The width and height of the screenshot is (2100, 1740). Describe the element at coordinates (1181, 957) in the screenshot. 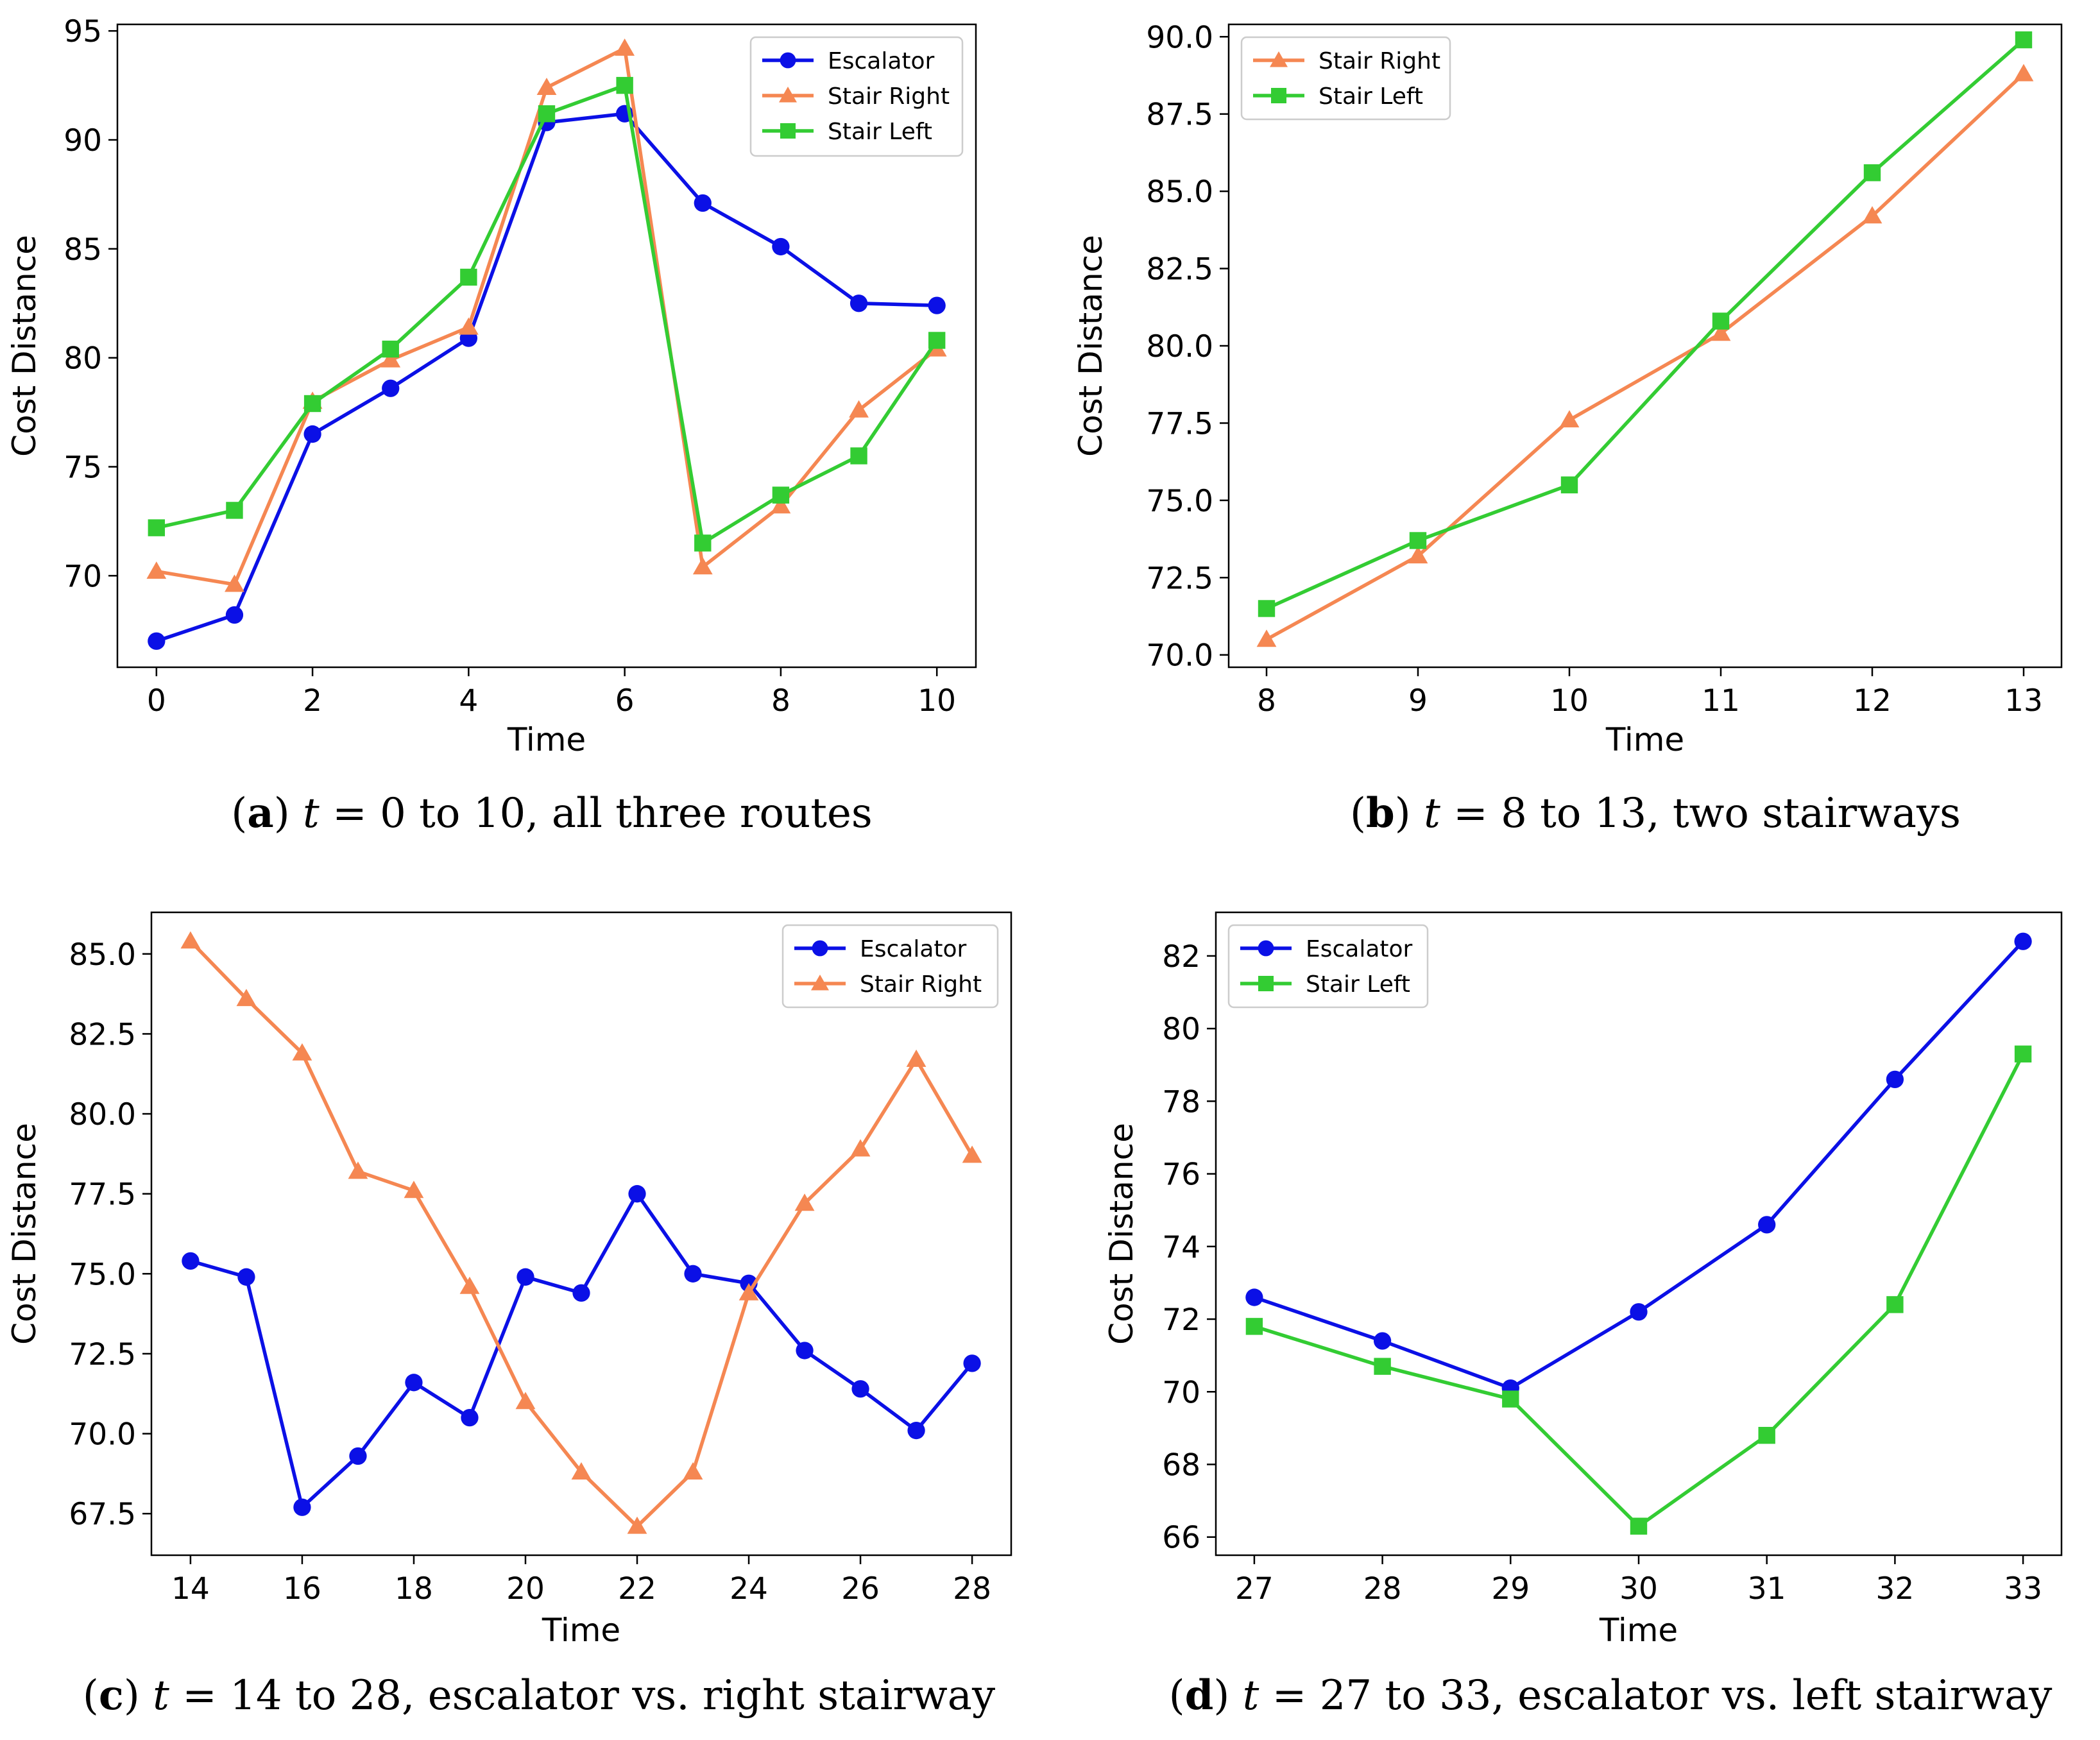

I see `y-tick-label: 82` at that location.